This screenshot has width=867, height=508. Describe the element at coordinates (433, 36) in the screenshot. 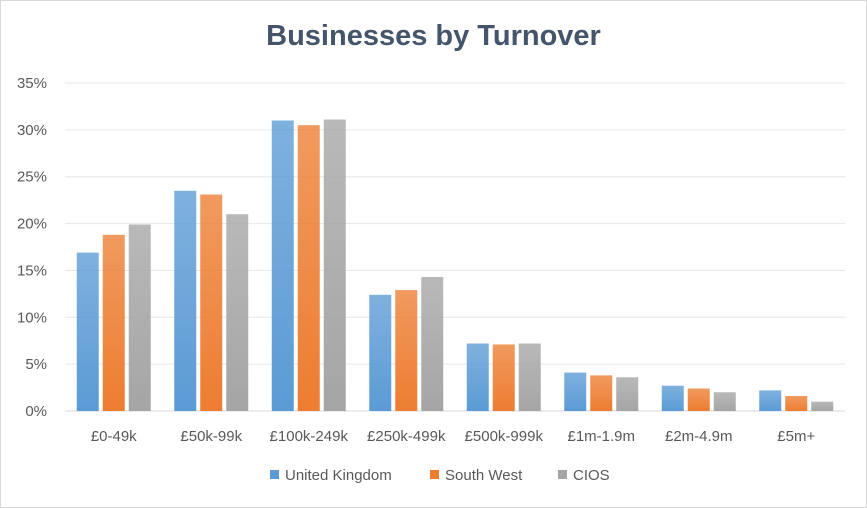

I see `chart-title: Businesses by Turnover` at that location.